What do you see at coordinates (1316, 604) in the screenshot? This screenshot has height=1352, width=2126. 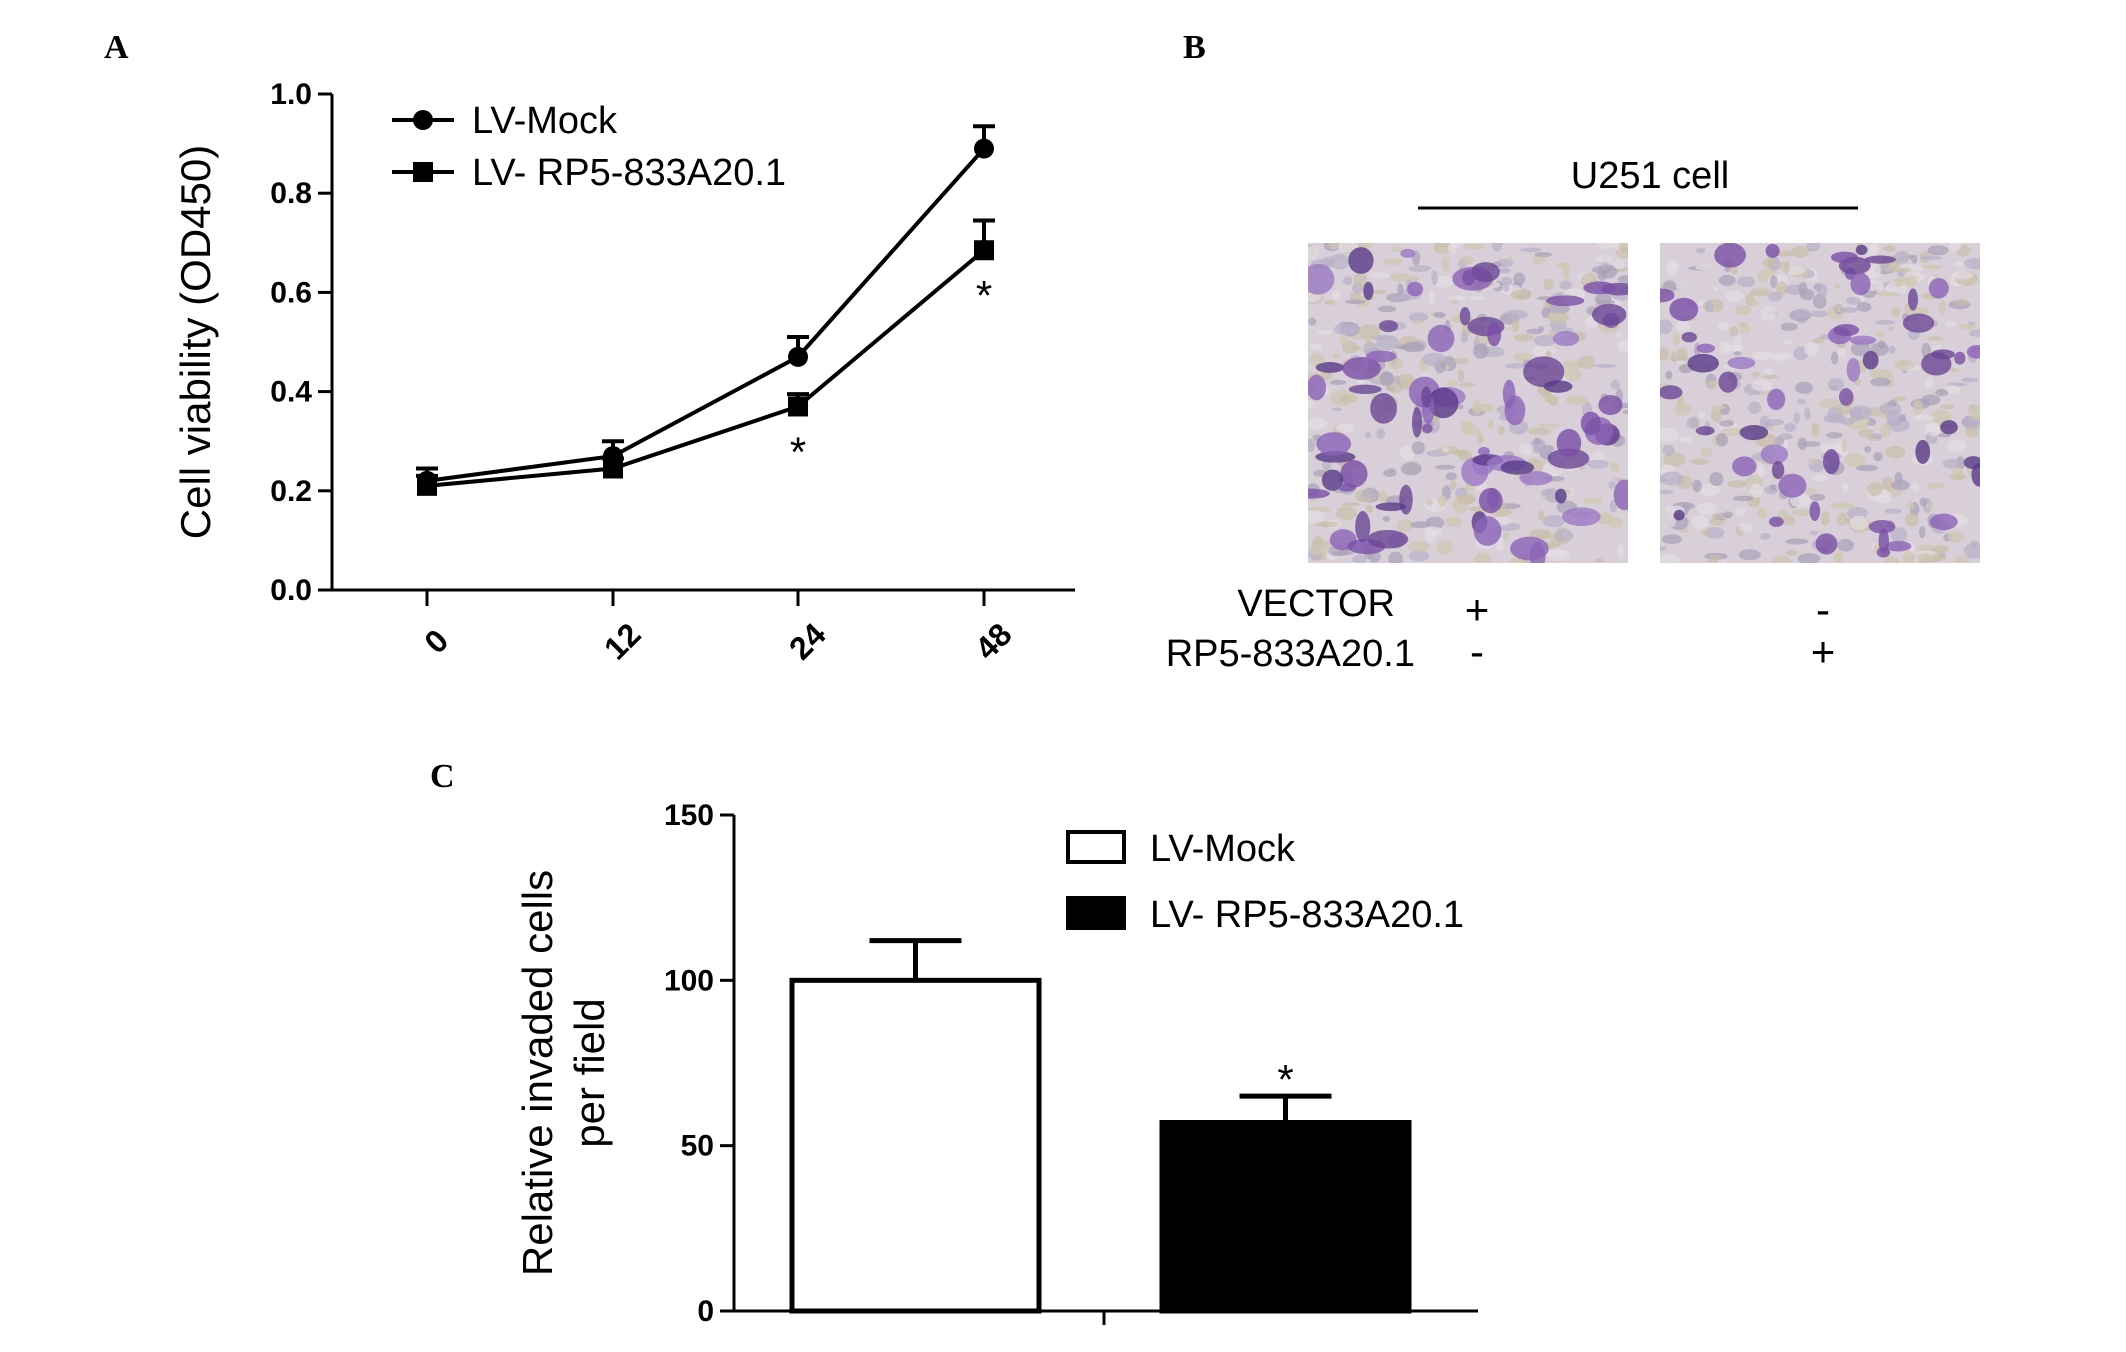 I see `row-label-vector: VECTOR` at bounding box center [1316, 604].